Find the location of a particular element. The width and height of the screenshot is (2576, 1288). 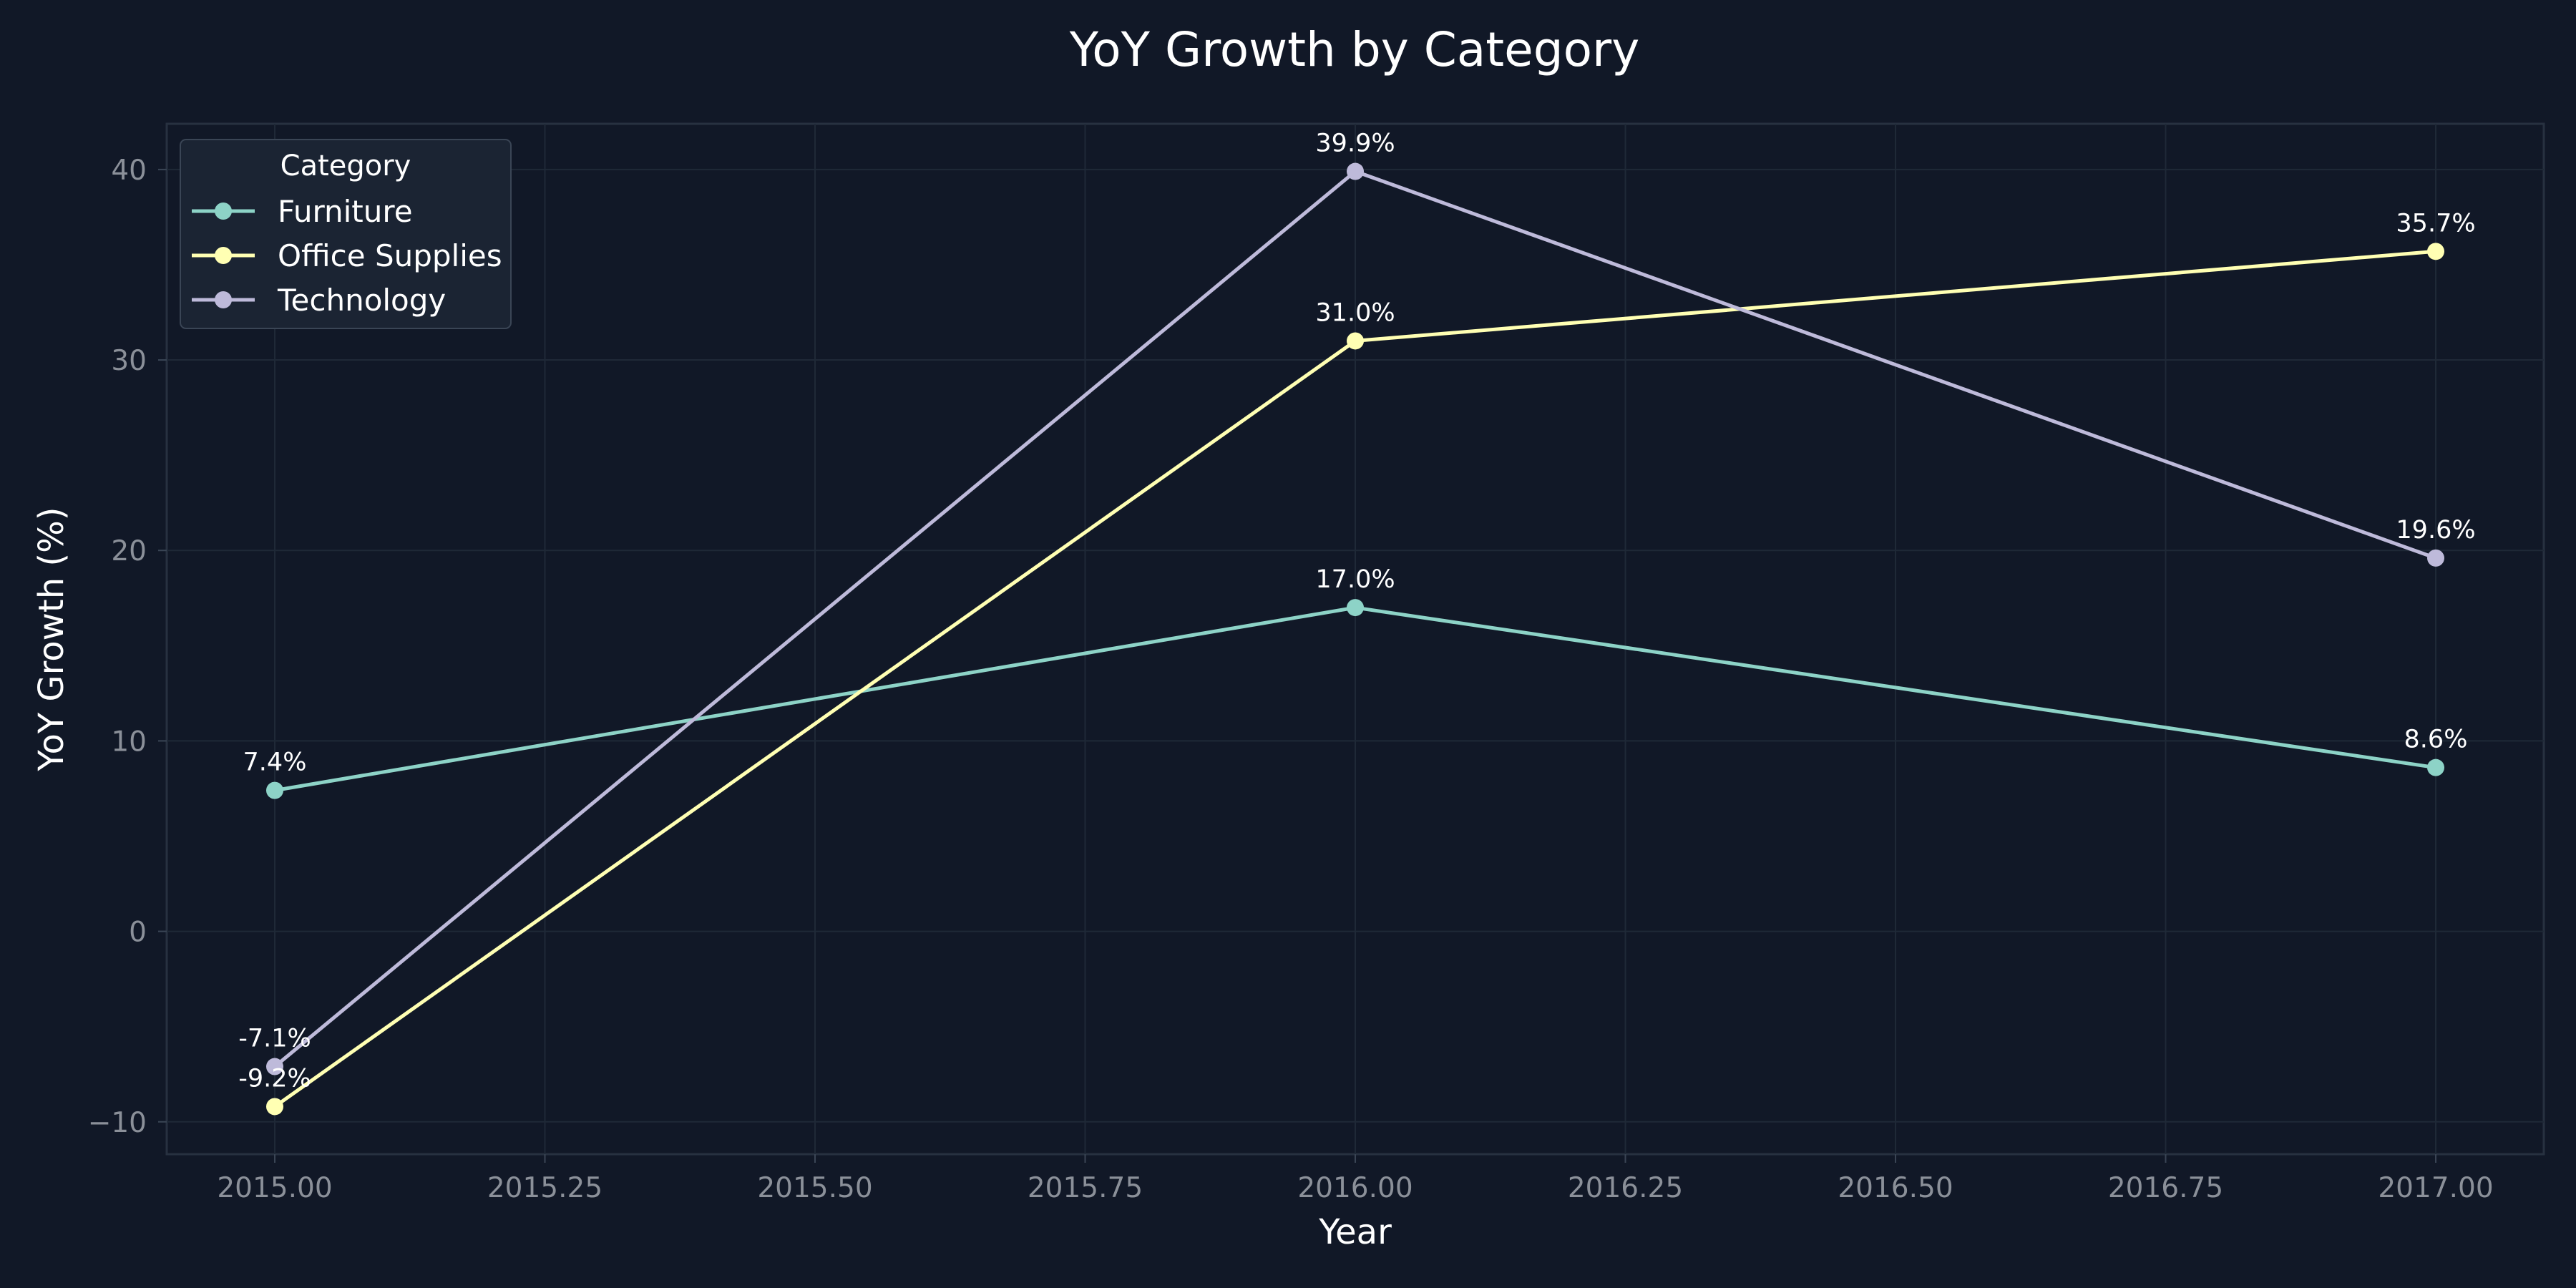

legend-box is located at coordinates (346, 234).